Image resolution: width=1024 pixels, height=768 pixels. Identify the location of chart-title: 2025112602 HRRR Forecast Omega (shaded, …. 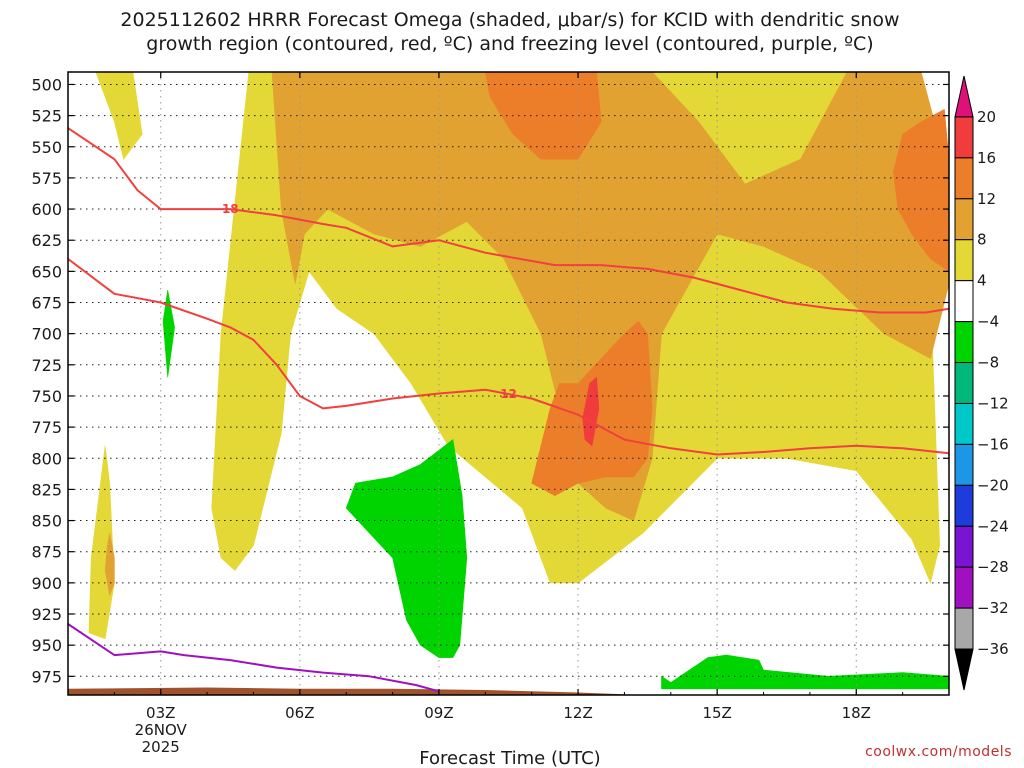
(509, 32).